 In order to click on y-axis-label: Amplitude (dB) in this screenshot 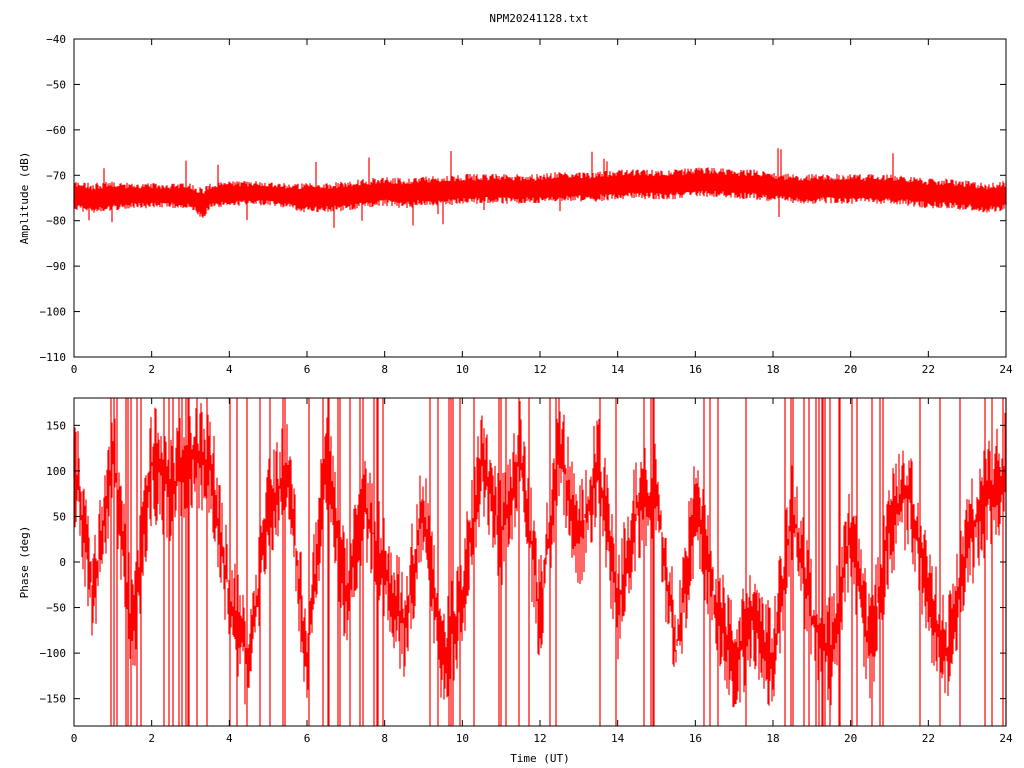, I will do `click(24, 198)`.